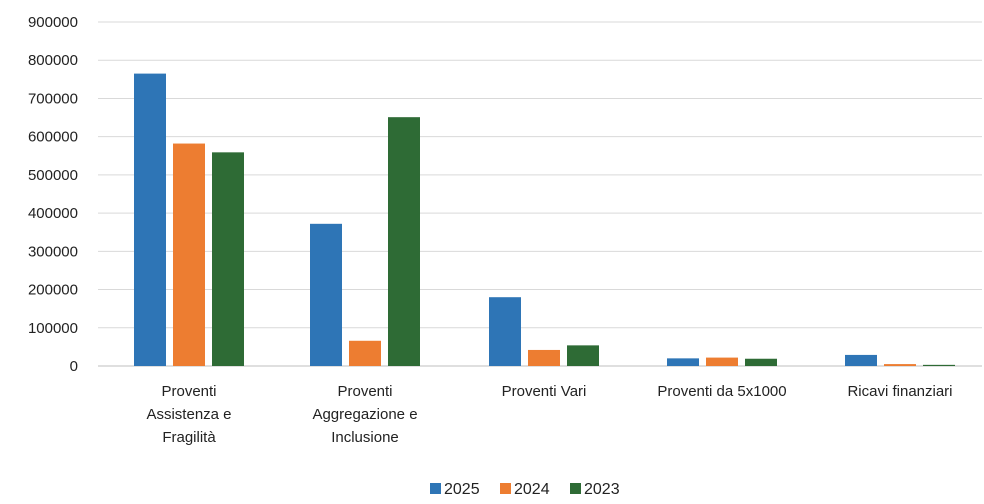  Describe the element at coordinates (53, 60) in the screenshot. I see `y-tick-label: 800000` at that location.